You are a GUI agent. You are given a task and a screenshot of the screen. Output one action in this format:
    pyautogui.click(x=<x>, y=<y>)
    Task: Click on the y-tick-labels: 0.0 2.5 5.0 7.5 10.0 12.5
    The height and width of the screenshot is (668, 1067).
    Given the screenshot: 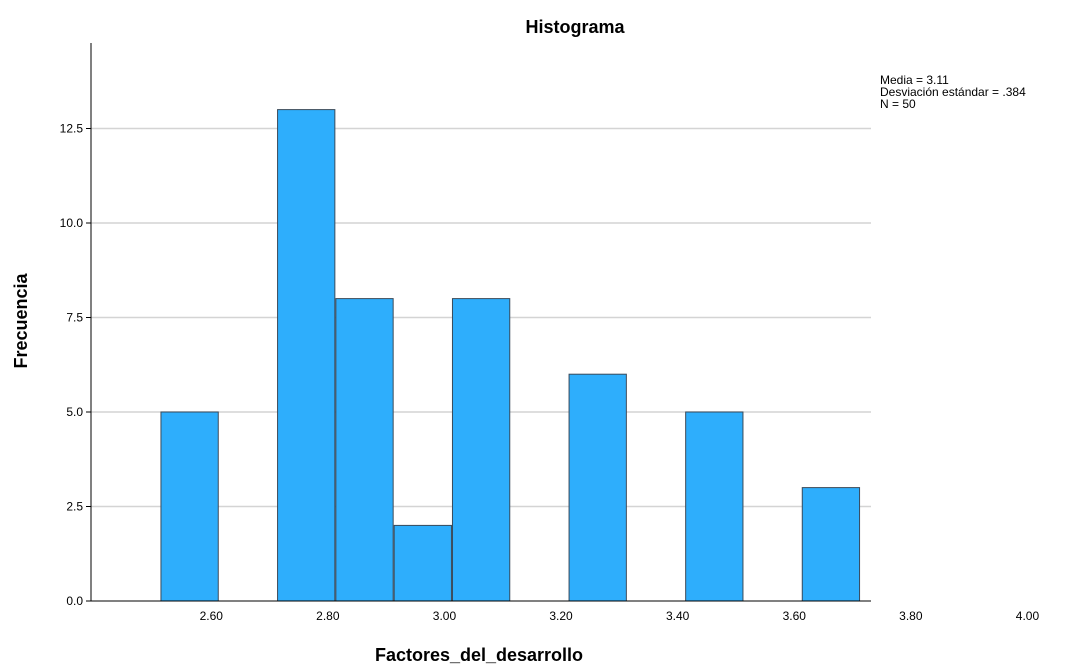 What is the action you would take?
    pyautogui.click(x=75, y=365)
    